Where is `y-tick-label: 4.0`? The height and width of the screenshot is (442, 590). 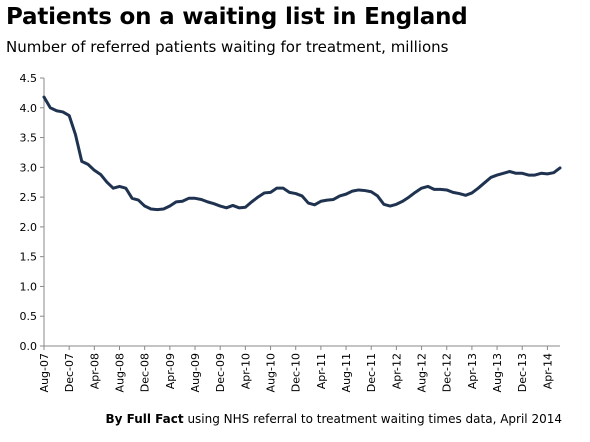 y-tick-label: 4.0 is located at coordinates (29, 108).